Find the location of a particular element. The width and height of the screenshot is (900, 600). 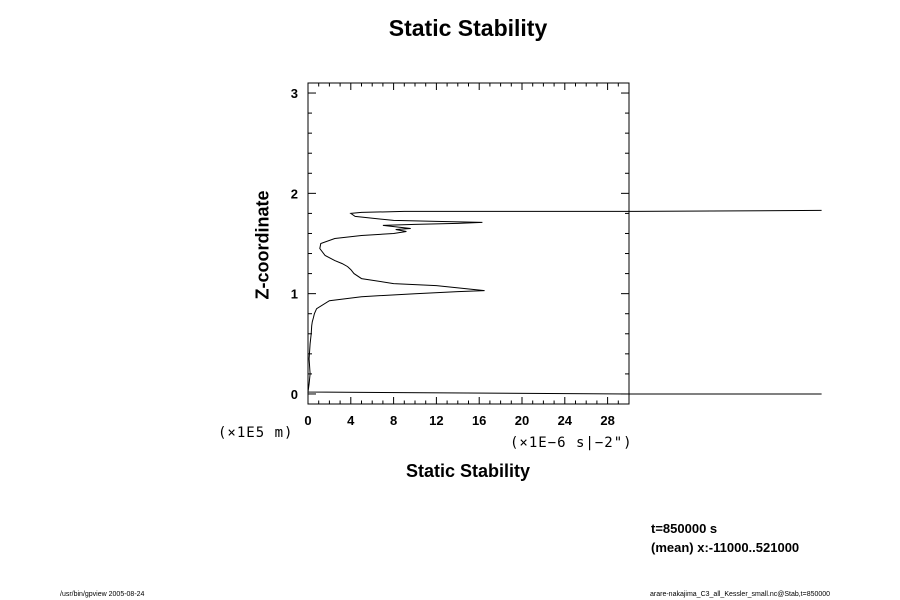

y-axis-label: Z-coordinate is located at coordinates (262, 245).